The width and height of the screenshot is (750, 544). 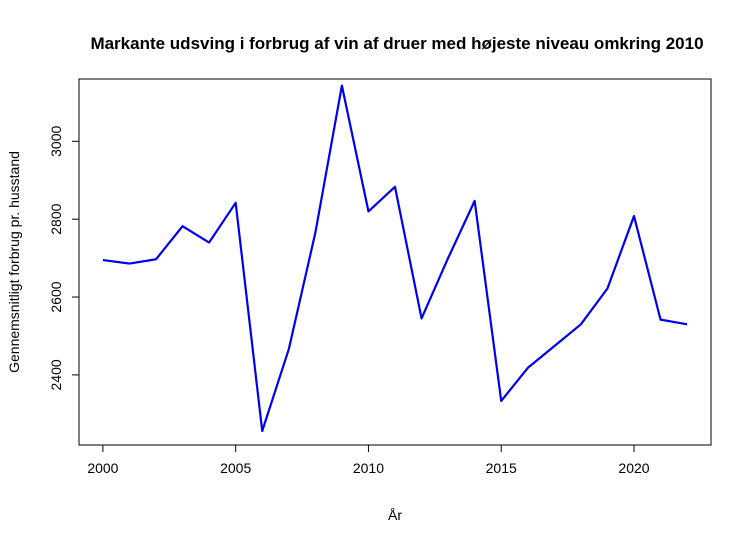 What do you see at coordinates (368, 468) in the screenshot?
I see `x-tick-label-2: 2010` at bounding box center [368, 468].